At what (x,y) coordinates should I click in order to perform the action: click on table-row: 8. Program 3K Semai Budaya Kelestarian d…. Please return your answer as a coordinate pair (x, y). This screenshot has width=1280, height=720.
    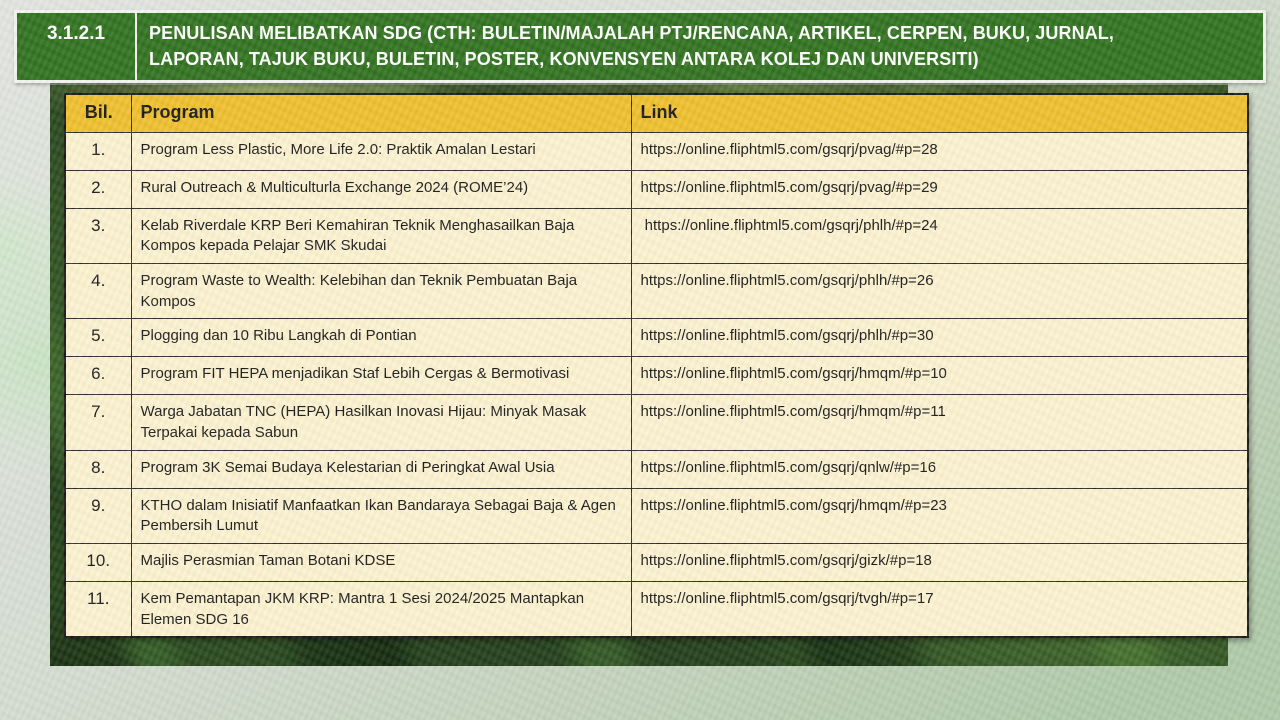
    Looking at the image, I should click on (656, 469).